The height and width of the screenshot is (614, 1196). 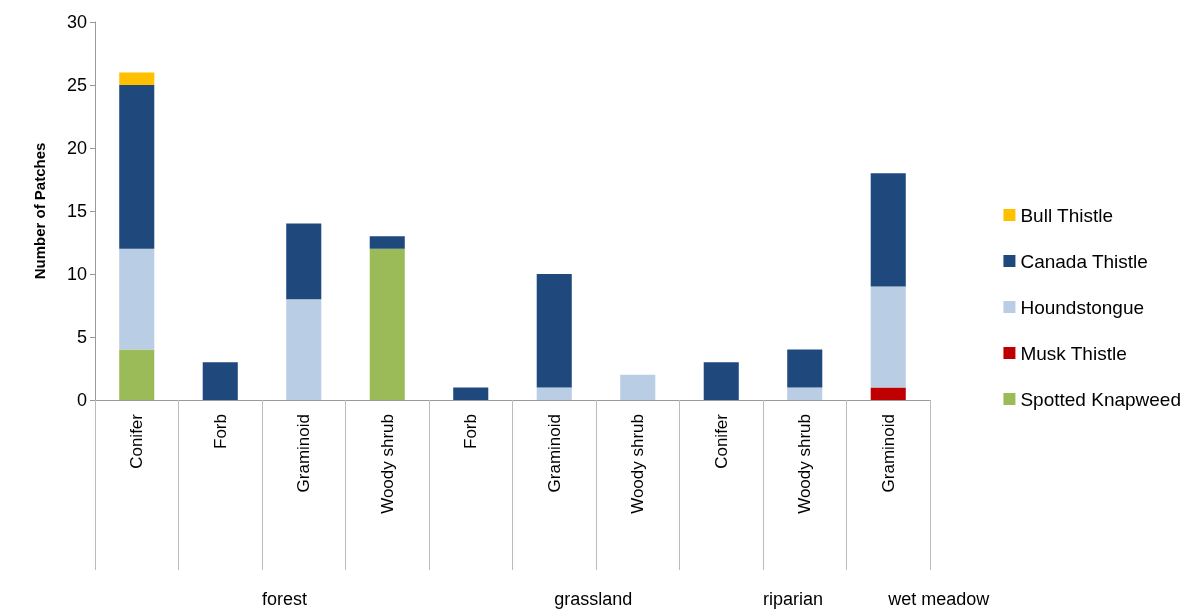 I want to click on y-axis-title: Number of Patches, so click(x=39, y=211).